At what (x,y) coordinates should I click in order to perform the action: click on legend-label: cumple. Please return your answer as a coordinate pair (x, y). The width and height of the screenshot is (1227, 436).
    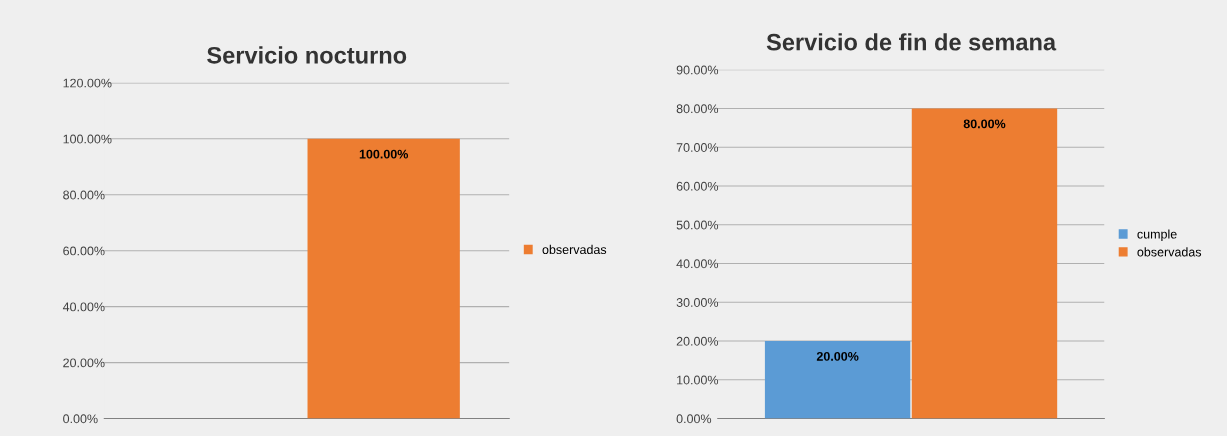
    Looking at the image, I should click on (1157, 235).